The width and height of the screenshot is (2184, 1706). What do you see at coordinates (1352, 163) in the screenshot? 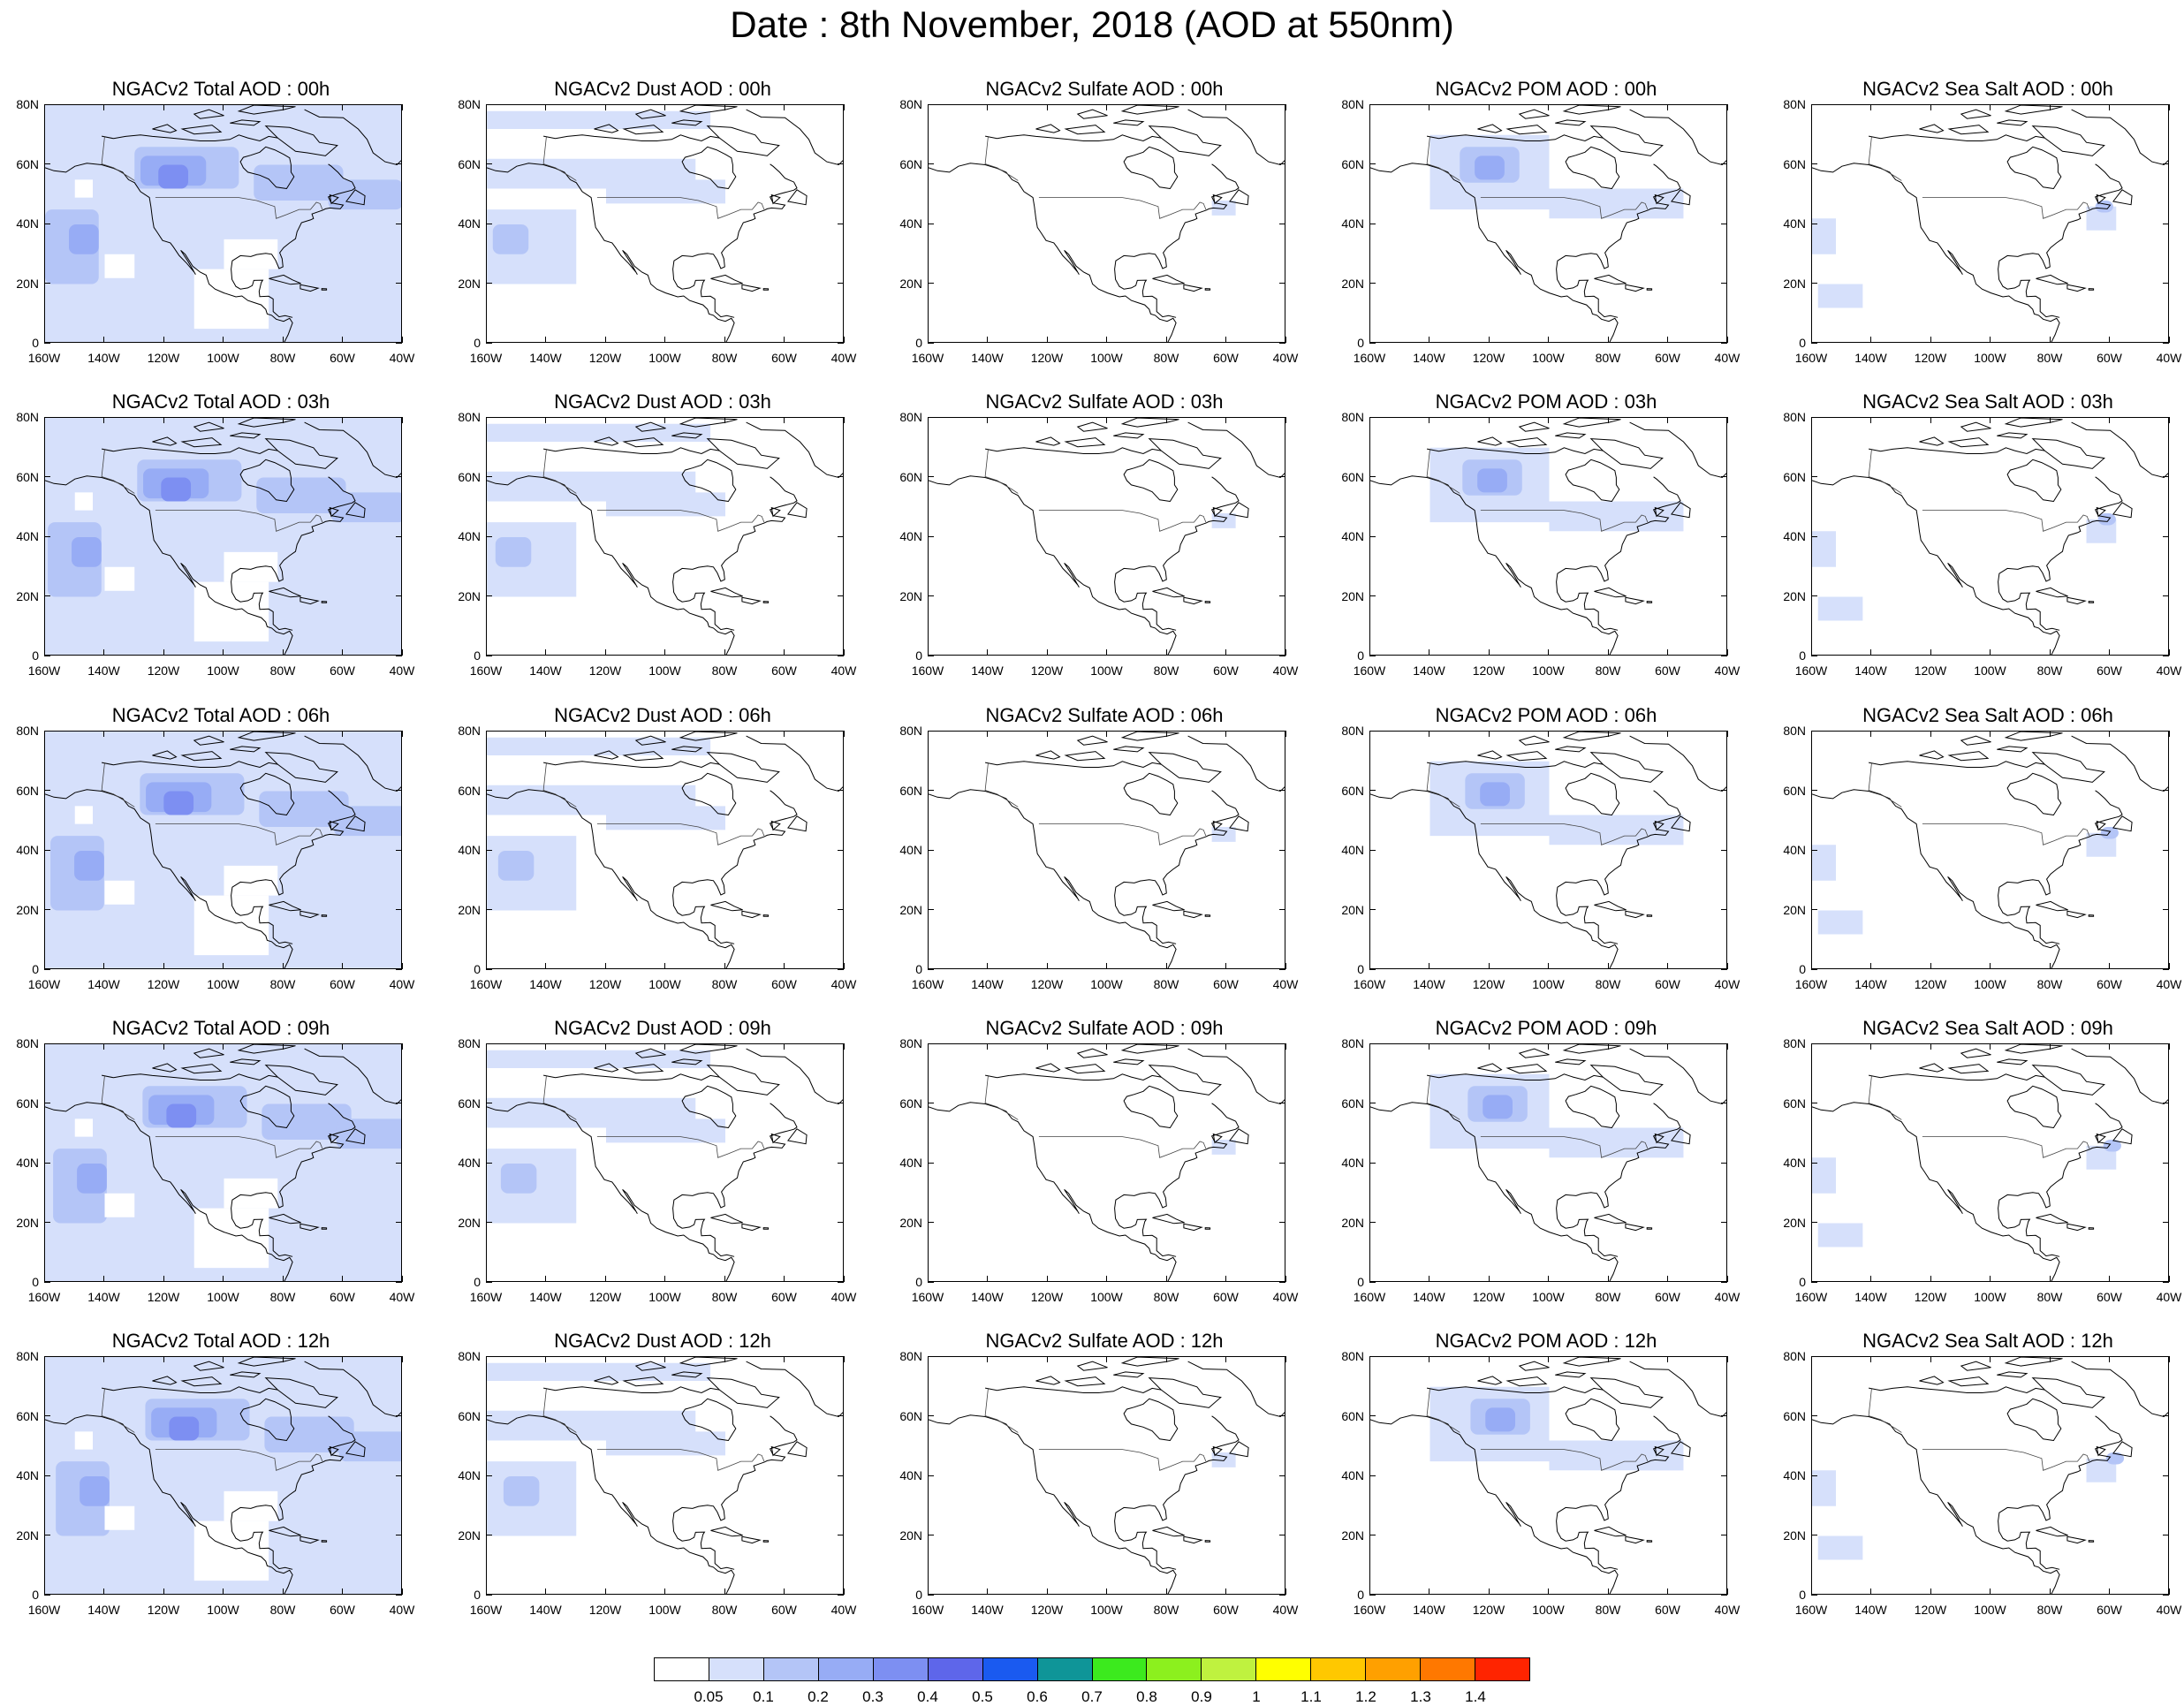
I see `lat-tick-label: 60N` at bounding box center [1352, 163].